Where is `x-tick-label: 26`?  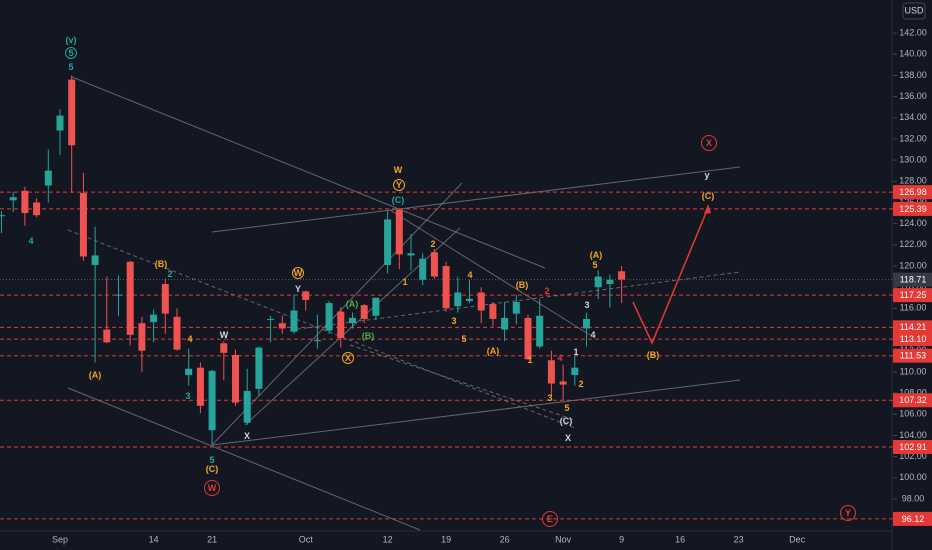
x-tick-label: 26 is located at coordinates (505, 539).